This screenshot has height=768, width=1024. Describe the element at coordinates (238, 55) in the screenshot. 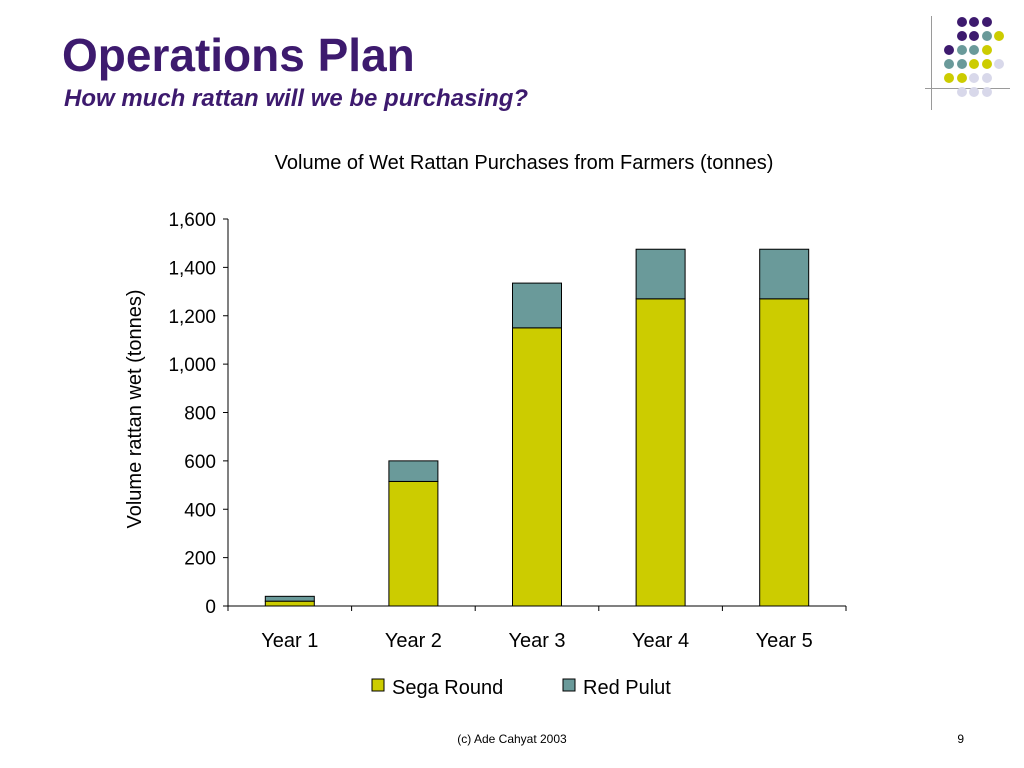

I see `slide-title: Operations Plan` at that location.